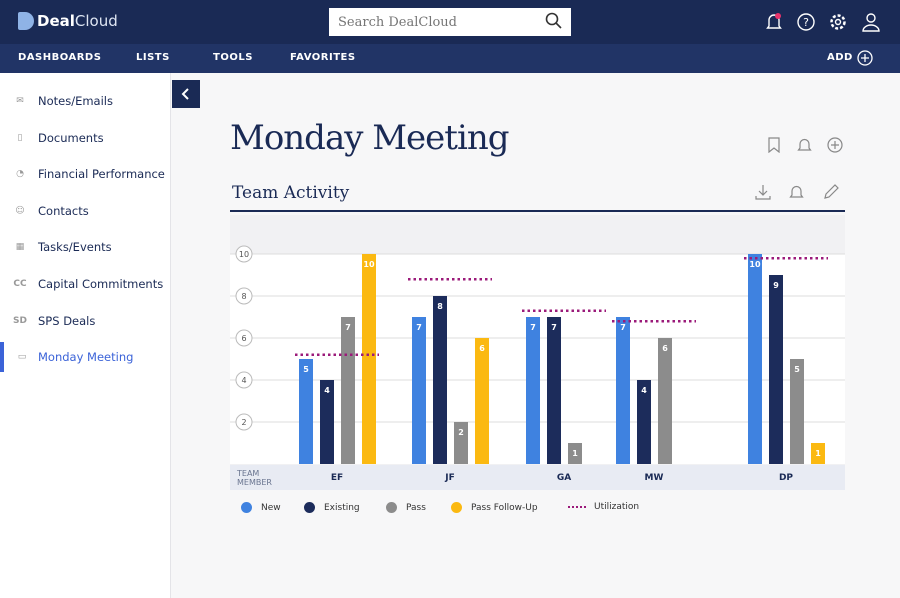 The height and width of the screenshot is (598, 900). I want to click on legend-item: Utilization, so click(603, 507).